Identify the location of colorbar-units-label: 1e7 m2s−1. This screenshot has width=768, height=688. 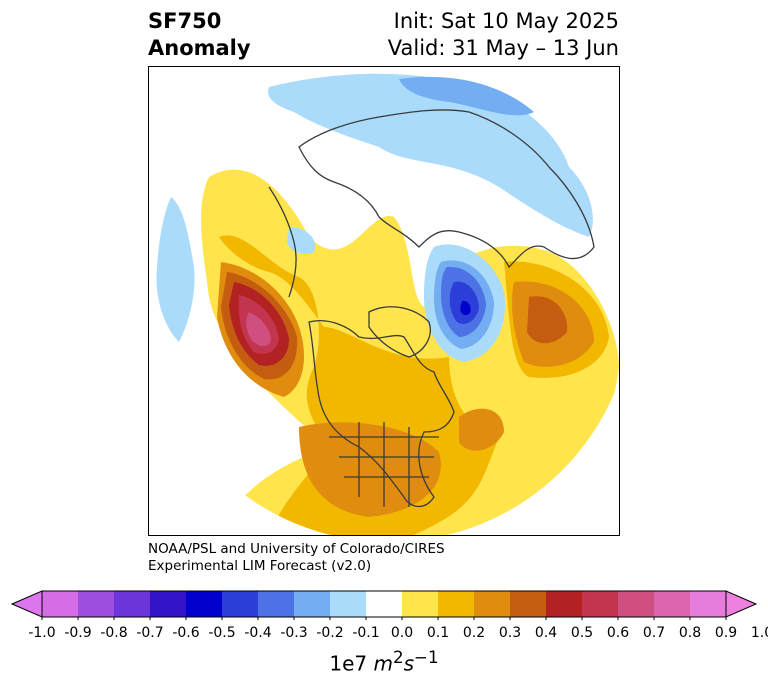
(384, 662).